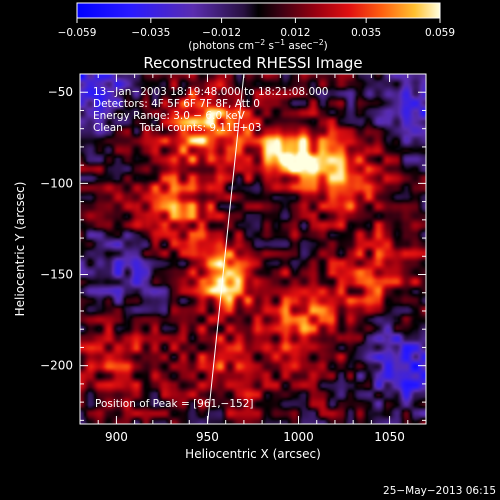  I want to click on info-time-range: 13−Jan−2003 18:19:48.000 to 18:21:08.000, so click(211, 92).